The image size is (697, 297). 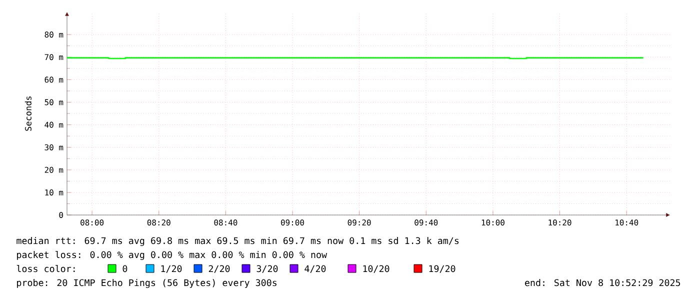 What do you see at coordinates (125, 268) in the screenshot?
I see `legend-label: 0` at bounding box center [125, 268].